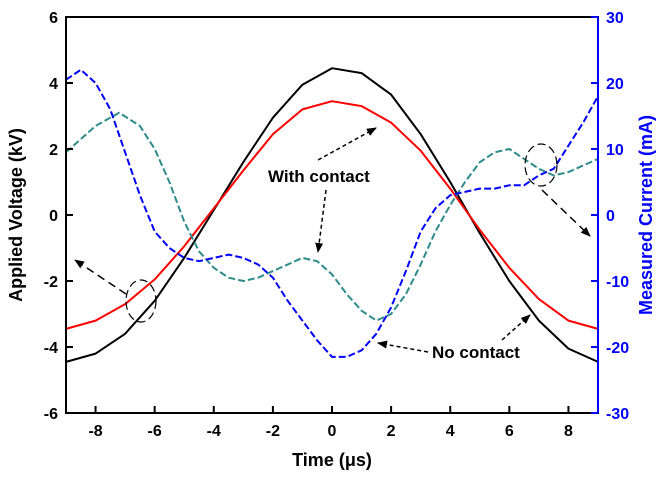  What do you see at coordinates (566, 213) in the screenshot?
I see `arrow-right-axis` at bounding box center [566, 213].